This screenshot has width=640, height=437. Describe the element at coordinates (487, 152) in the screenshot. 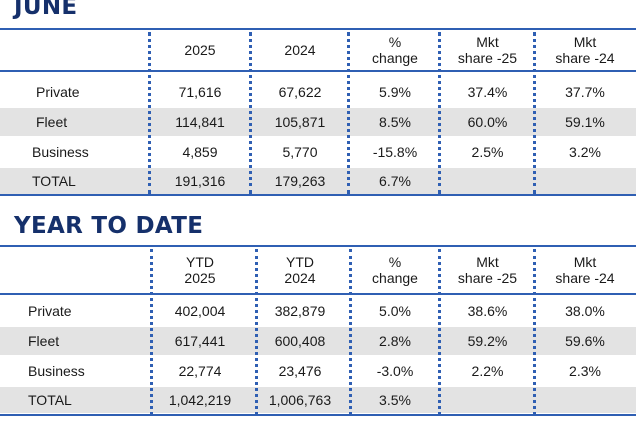

I see `cell-value: 2.5%` at that location.